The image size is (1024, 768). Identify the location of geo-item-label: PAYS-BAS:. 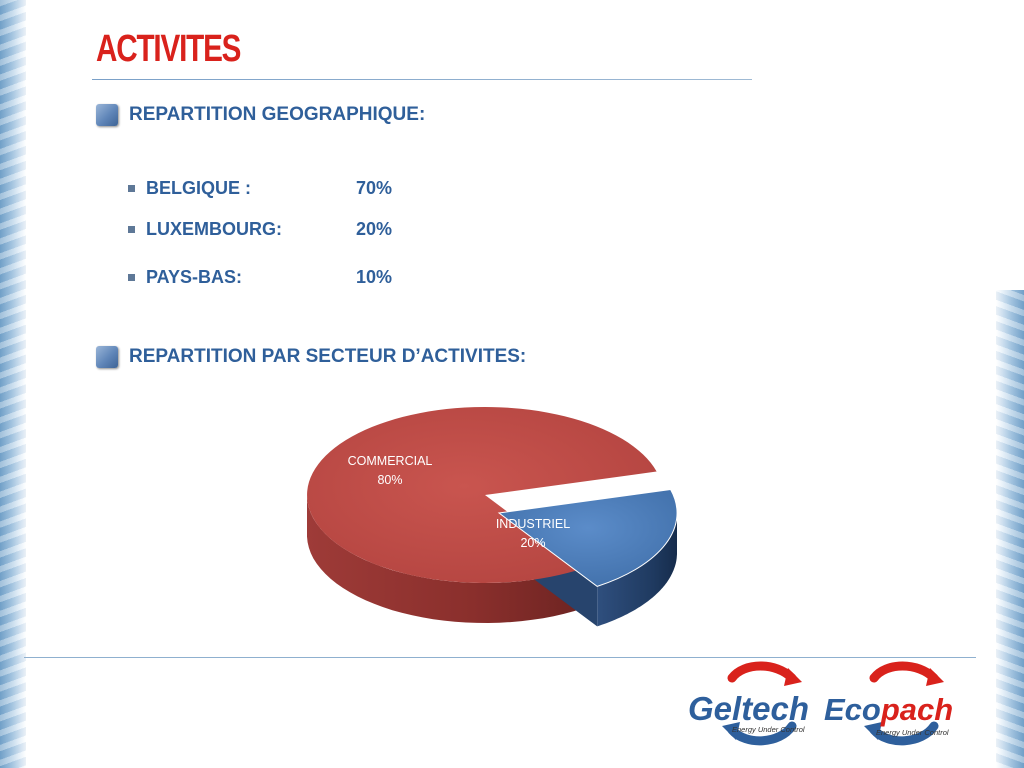
(194, 277).